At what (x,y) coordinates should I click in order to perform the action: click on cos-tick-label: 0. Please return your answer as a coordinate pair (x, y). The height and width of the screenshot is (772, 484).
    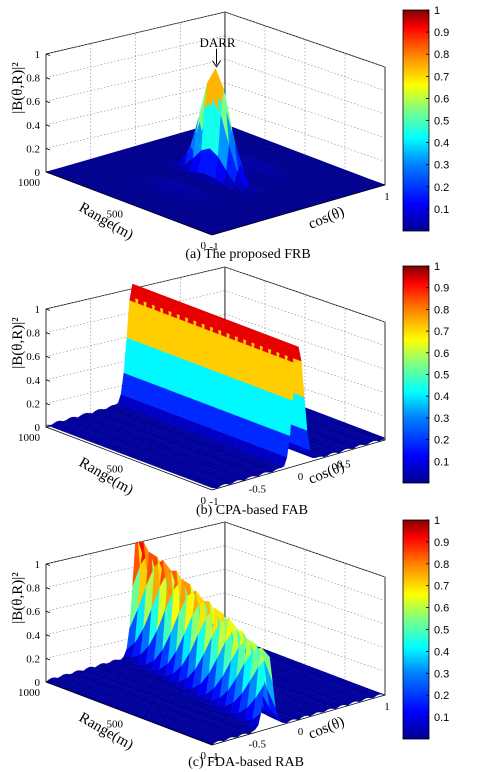
    Looking at the image, I should click on (301, 477).